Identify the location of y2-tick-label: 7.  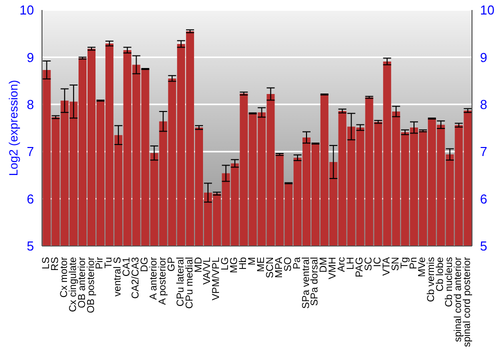
(484, 152).